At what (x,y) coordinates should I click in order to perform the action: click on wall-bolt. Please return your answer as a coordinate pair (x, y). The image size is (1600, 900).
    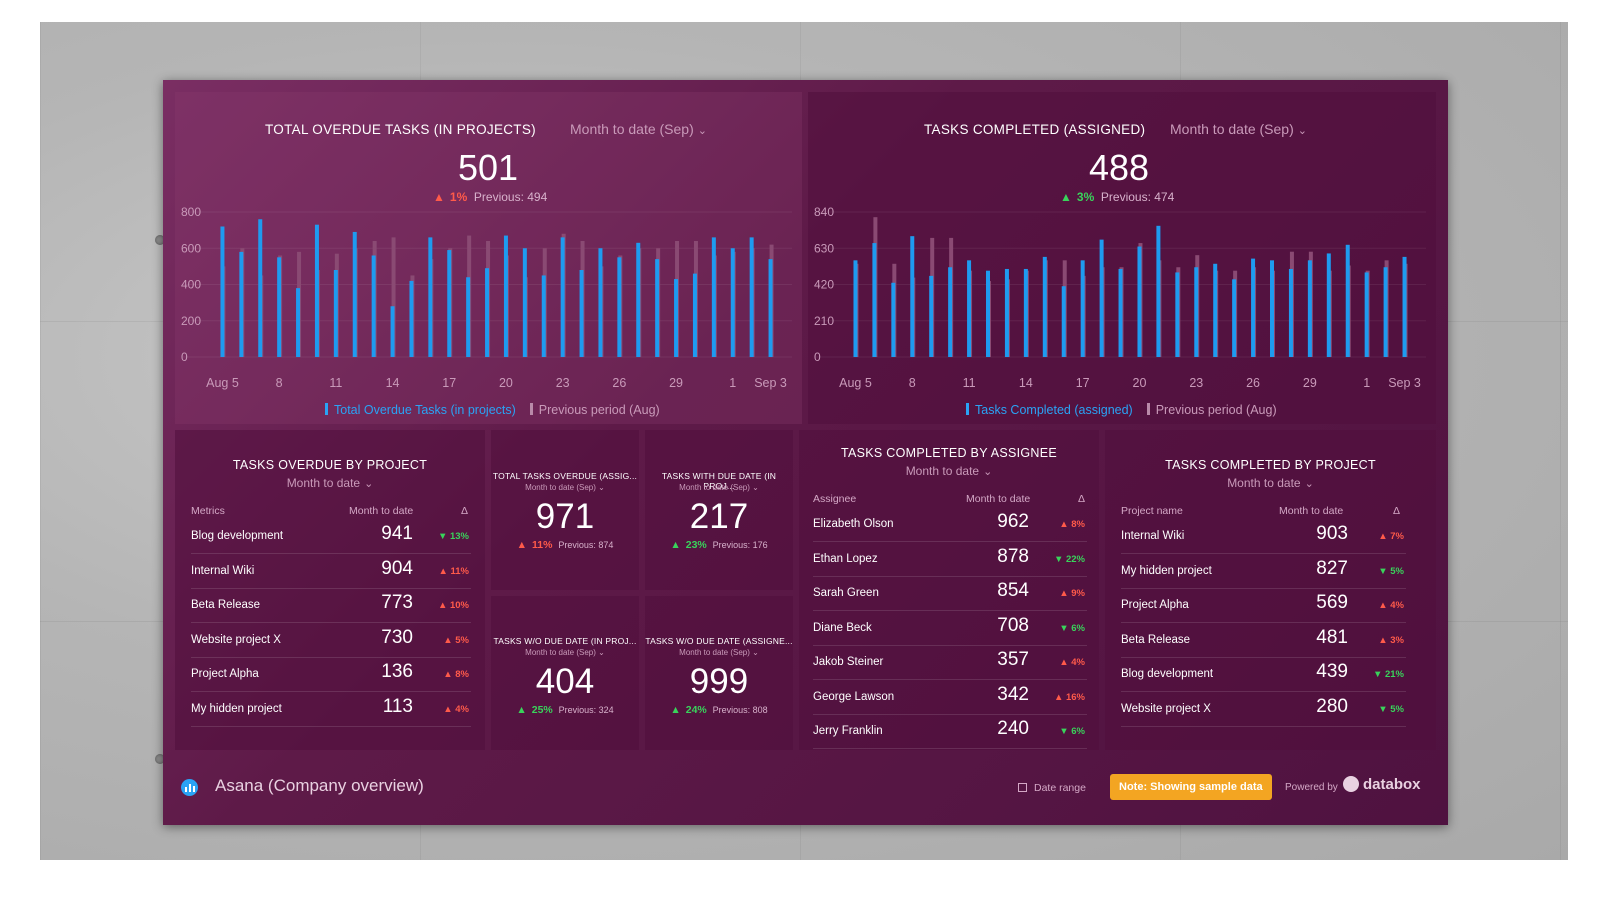
    Looking at the image, I should click on (160, 759).